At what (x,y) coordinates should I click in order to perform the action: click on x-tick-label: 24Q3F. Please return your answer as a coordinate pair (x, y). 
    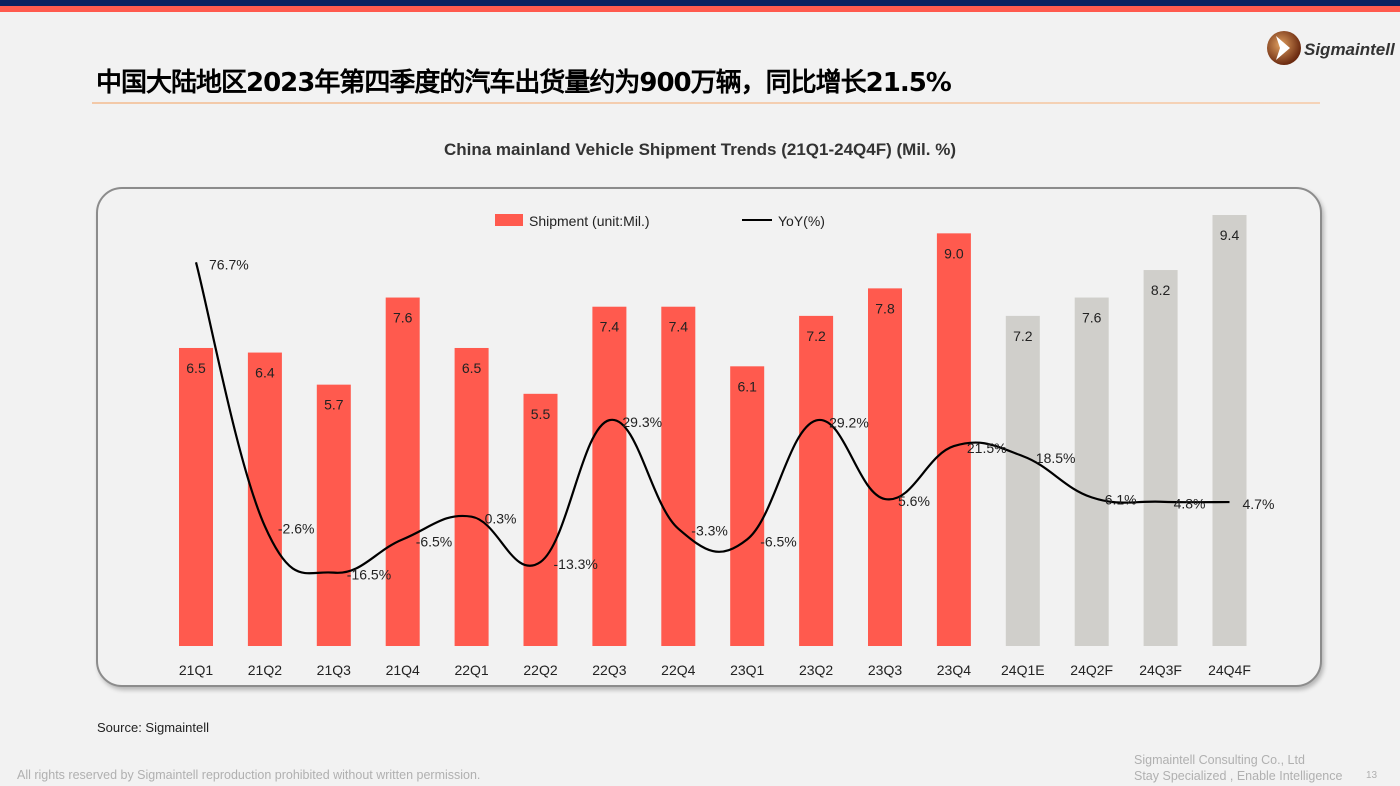
    Looking at the image, I should click on (1160, 670).